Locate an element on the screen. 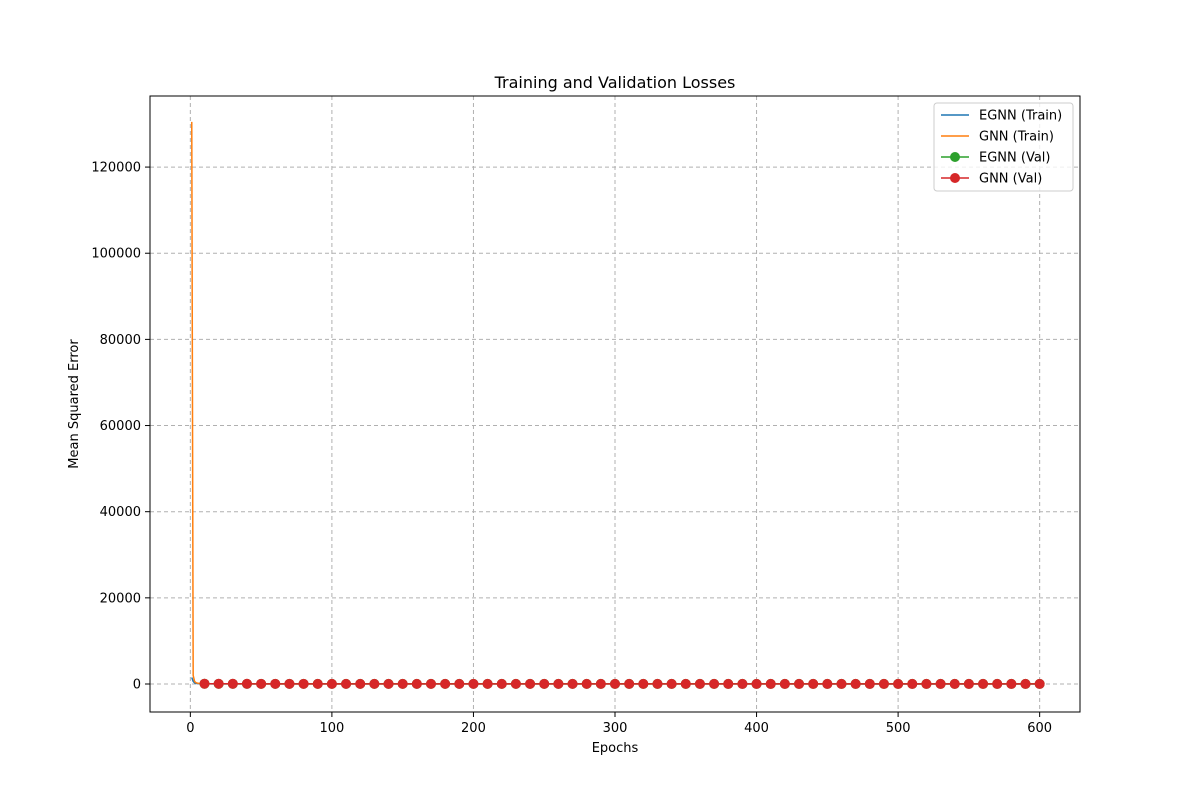 This screenshot has height=800, width=1200. legend-box is located at coordinates (1003, 147).